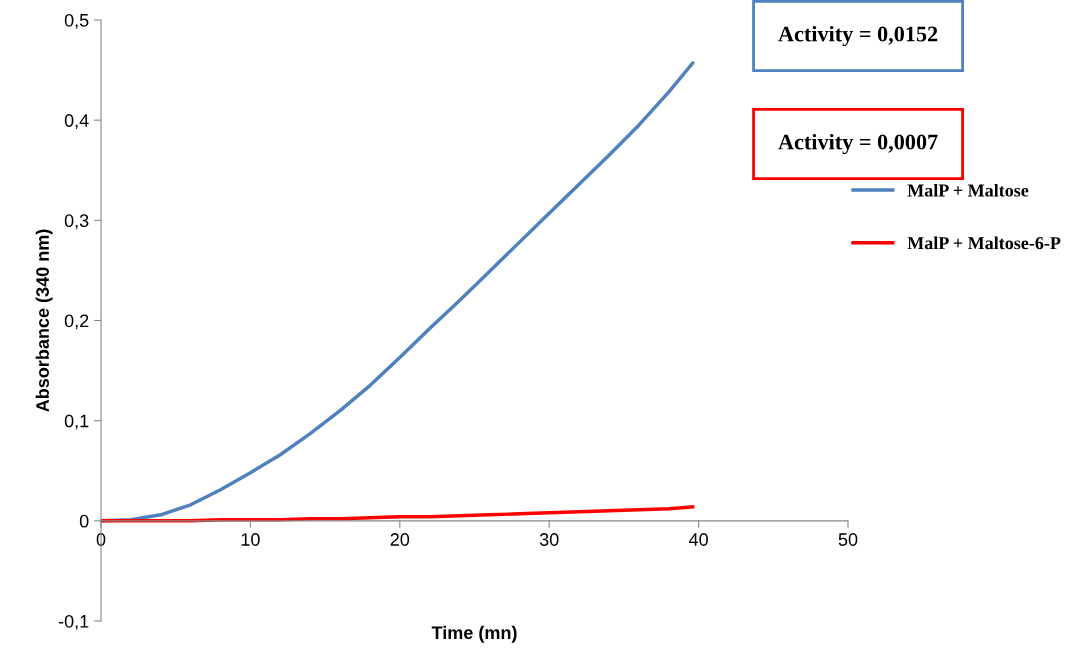 This screenshot has height=648, width=1067. Describe the element at coordinates (400, 539) in the screenshot. I see `x-tick-label: 20` at that location.